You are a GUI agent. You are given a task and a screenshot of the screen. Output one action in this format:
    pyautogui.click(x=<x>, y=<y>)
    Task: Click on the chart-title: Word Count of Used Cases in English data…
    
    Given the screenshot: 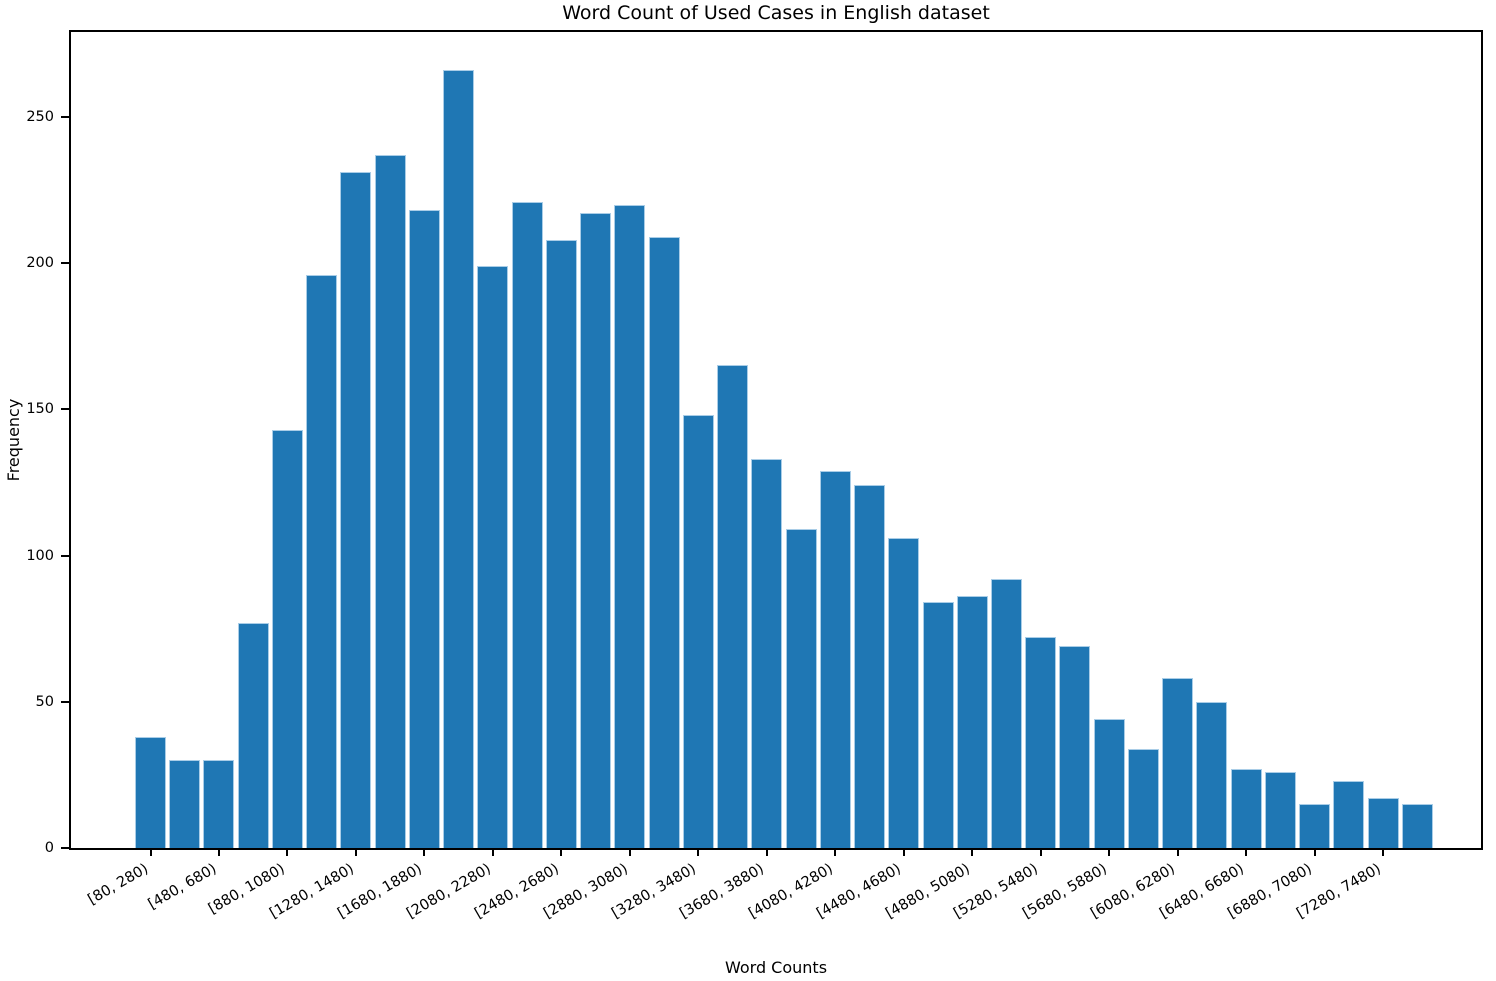 What is the action you would take?
    pyautogui.click(x=776, y=13)
    